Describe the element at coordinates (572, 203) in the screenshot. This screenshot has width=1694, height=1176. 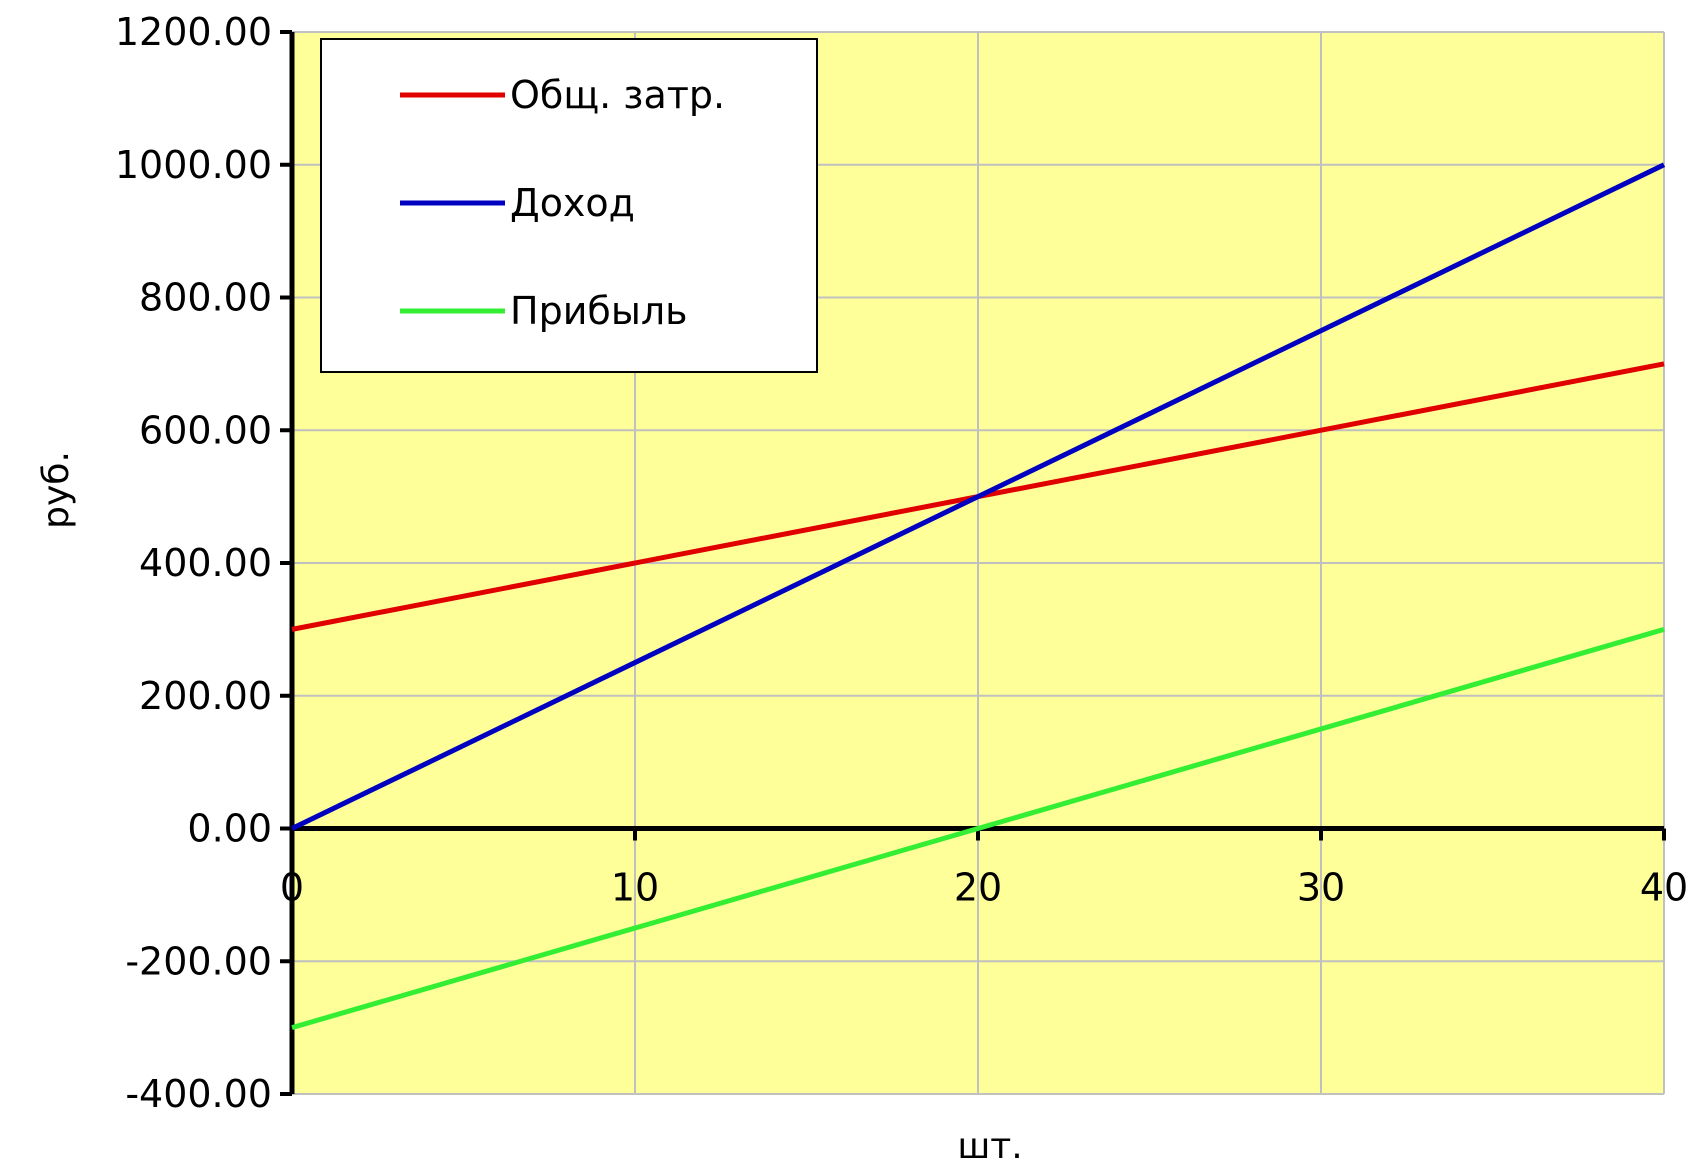
I see `legend-label-1: Доход` at that location.